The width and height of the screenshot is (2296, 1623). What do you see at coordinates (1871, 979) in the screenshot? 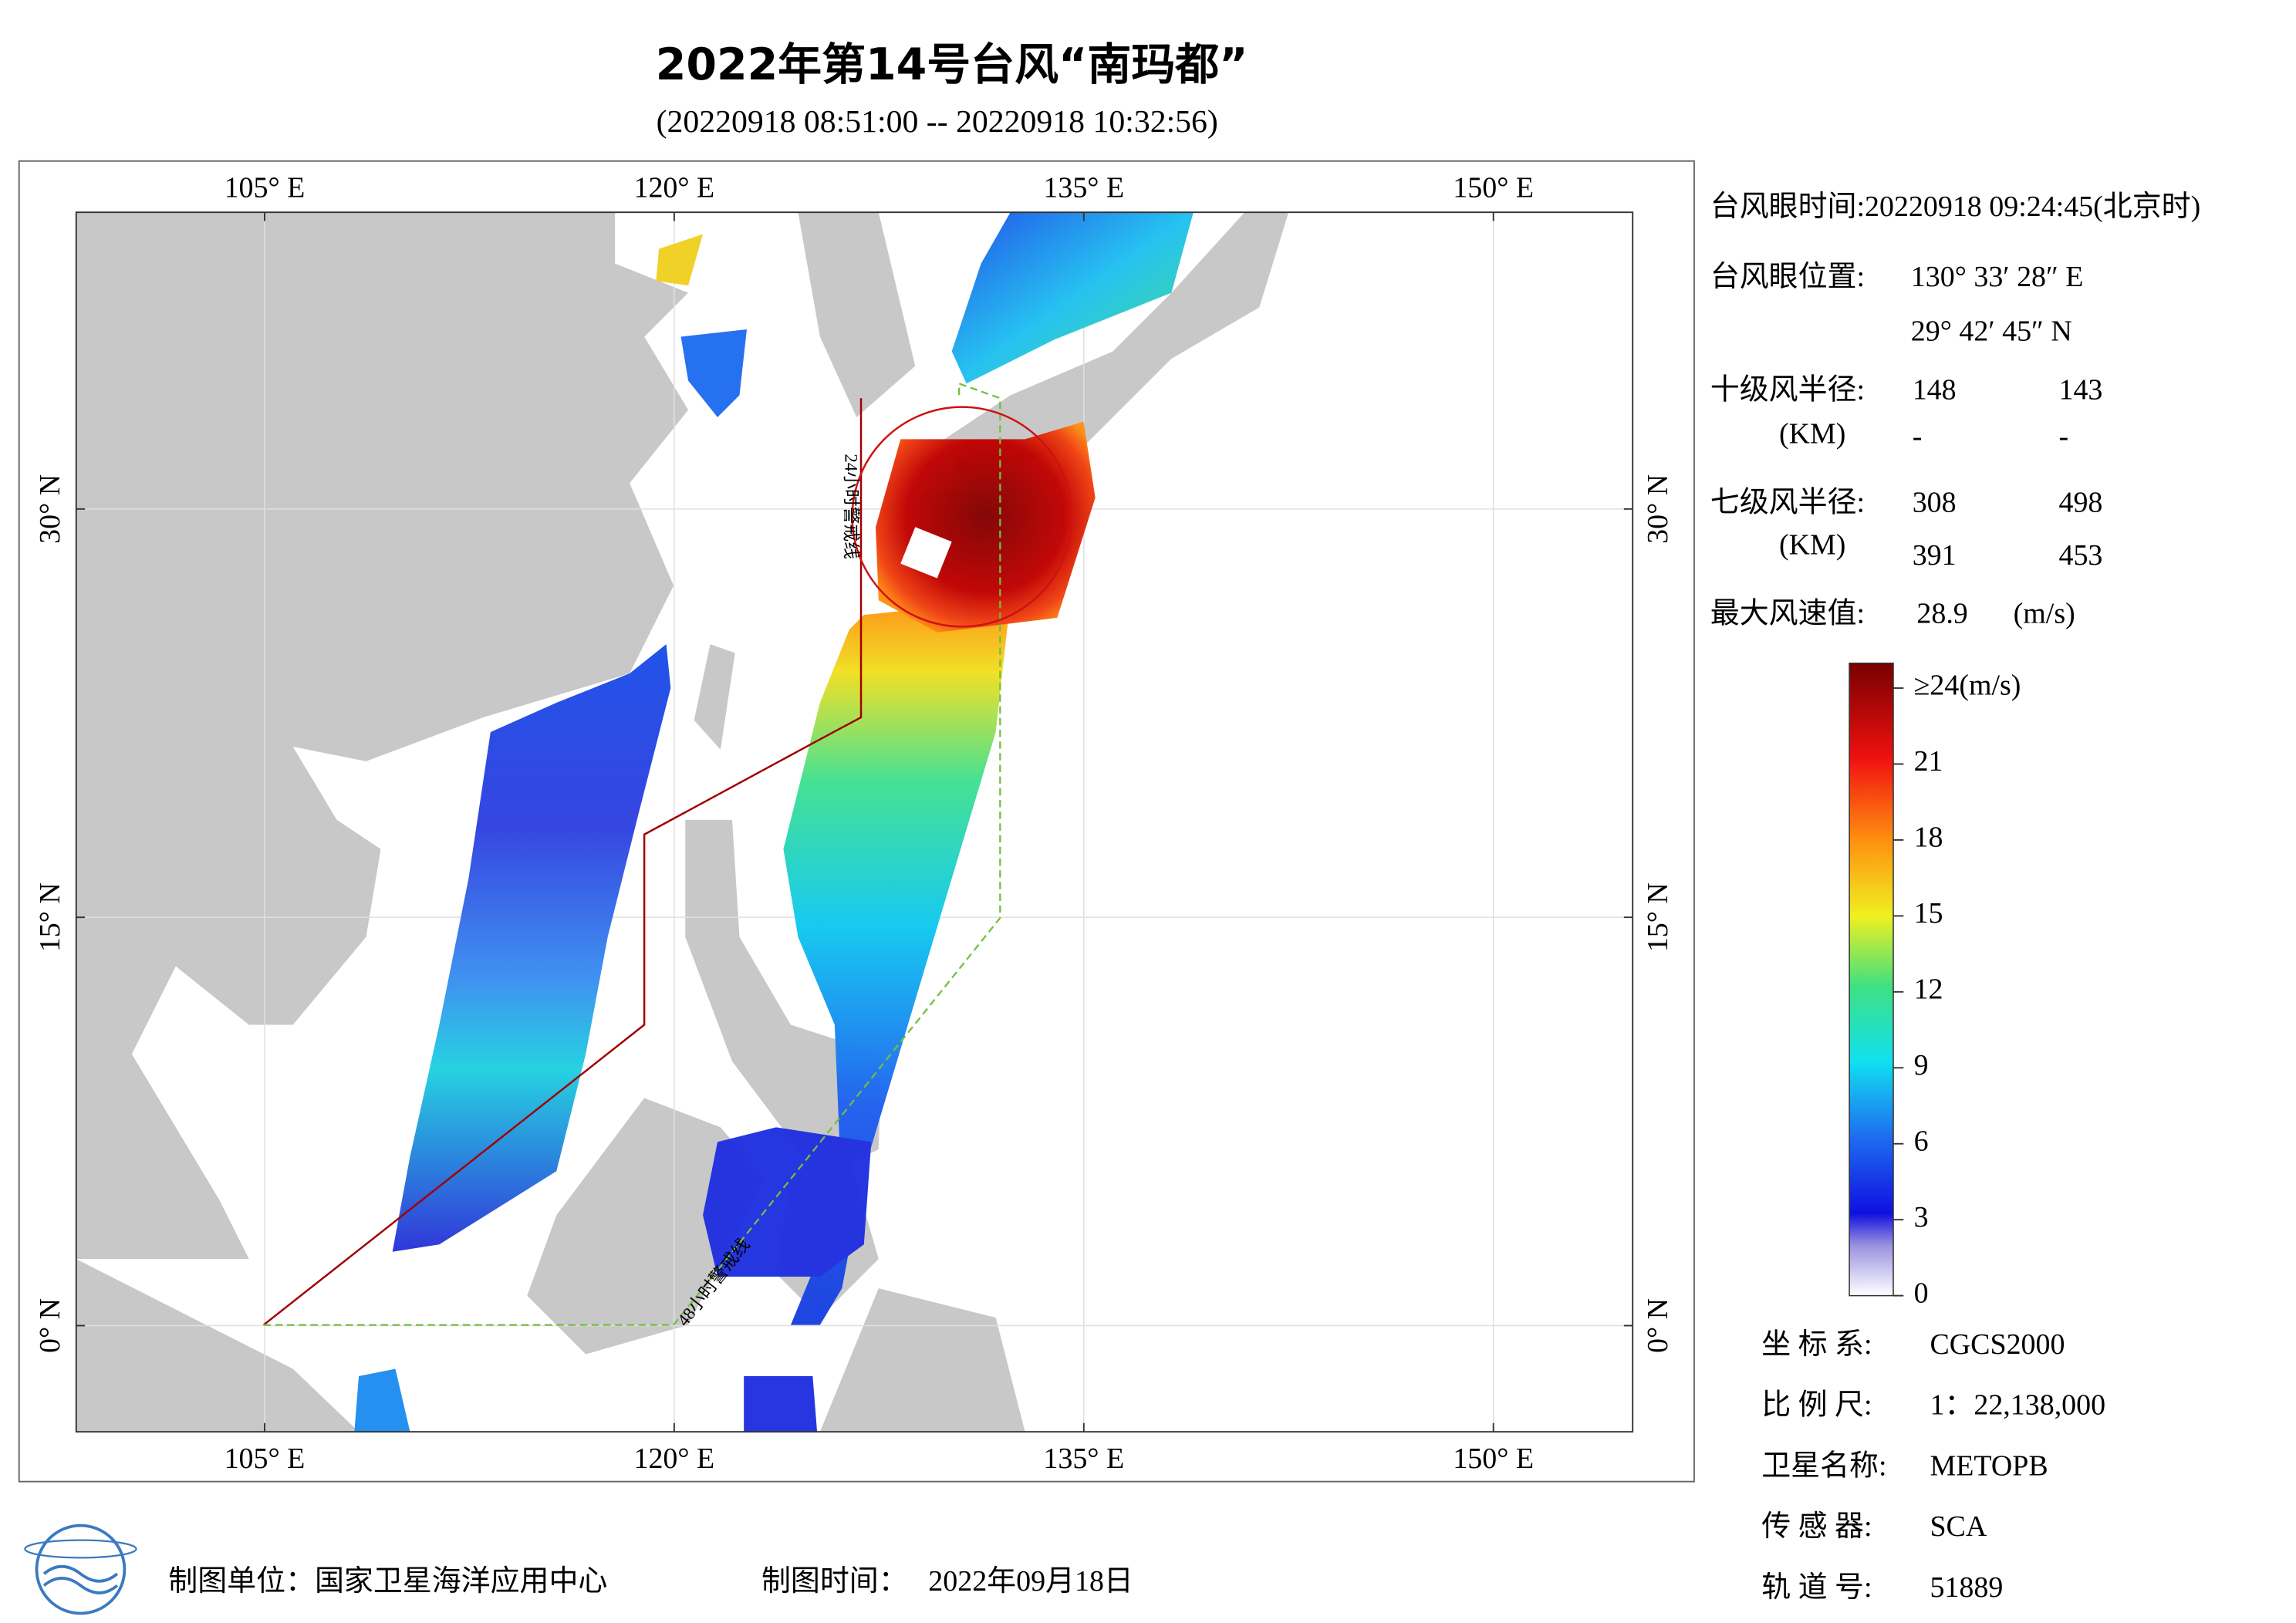
I see `colorbar` at bounding box center [1871, 979].